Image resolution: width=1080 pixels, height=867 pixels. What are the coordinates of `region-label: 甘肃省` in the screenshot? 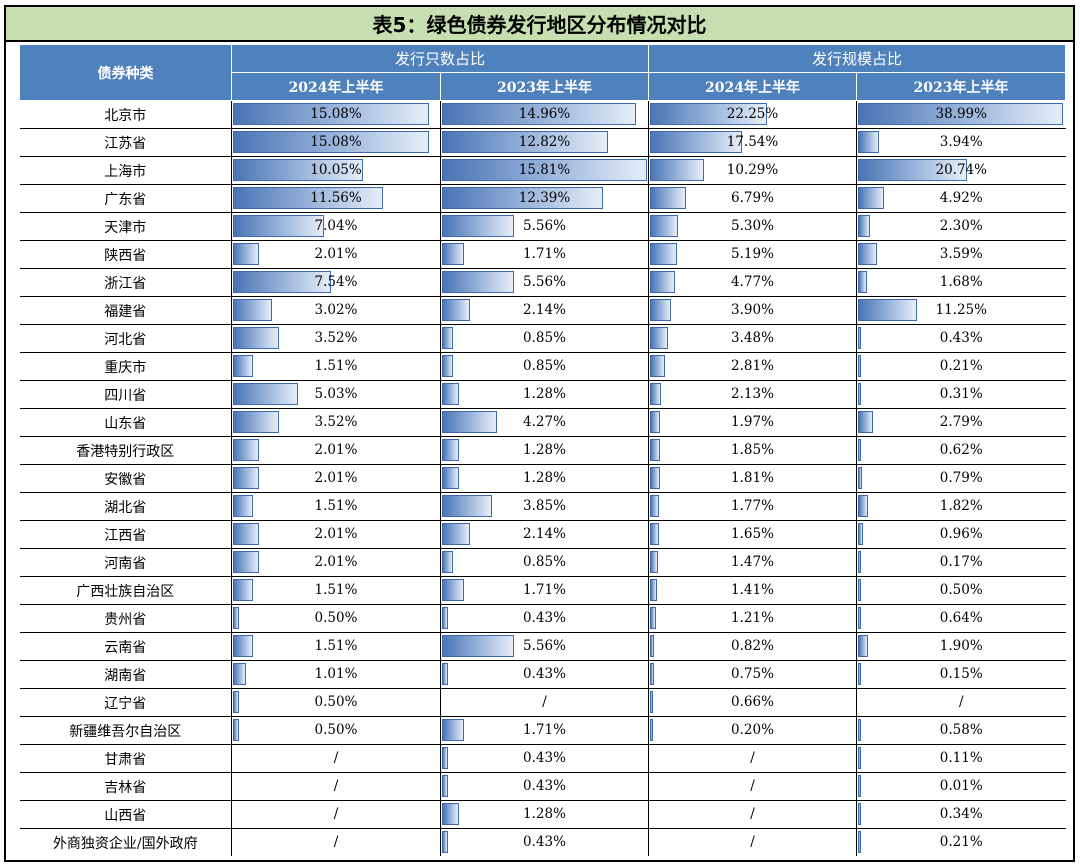 It's located at (125, 758).